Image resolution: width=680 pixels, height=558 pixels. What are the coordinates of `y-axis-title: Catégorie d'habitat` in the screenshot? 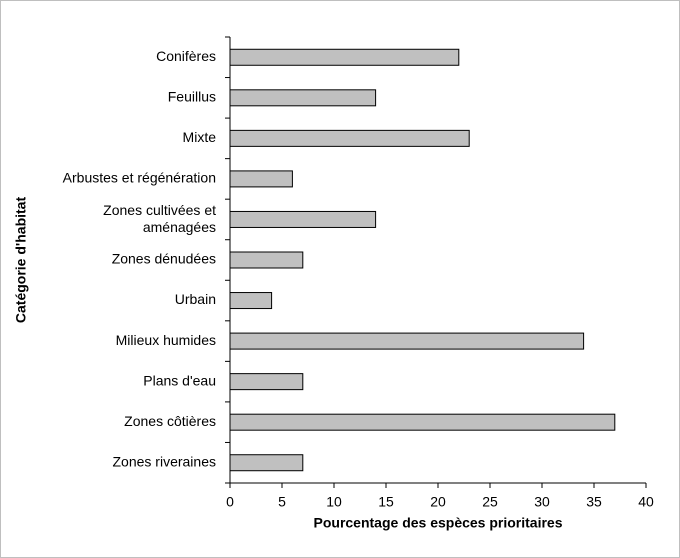 It's located at (21, 260).